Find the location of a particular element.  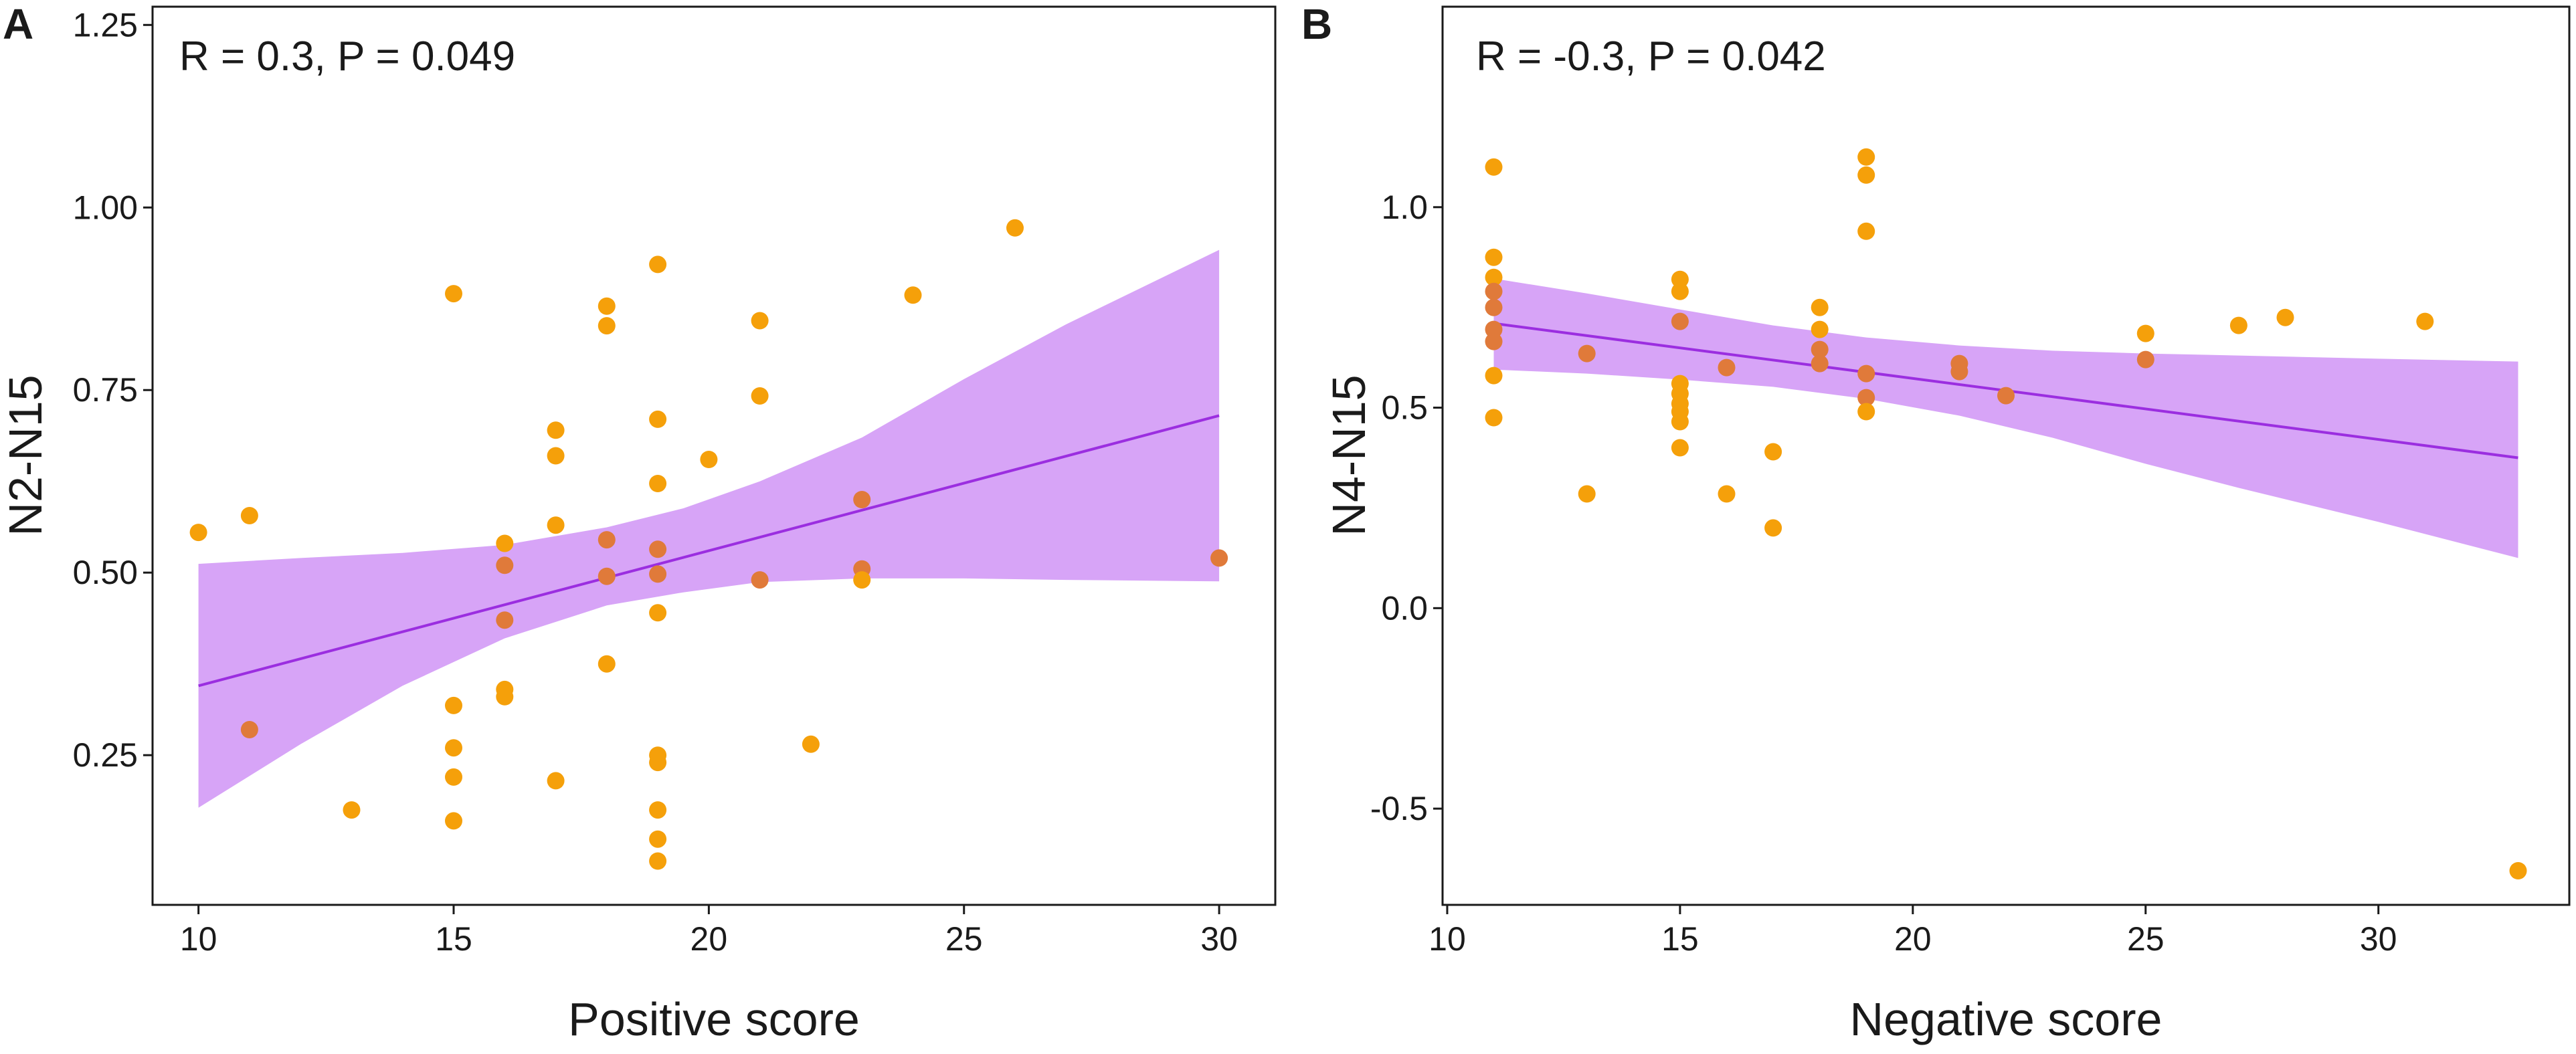

panel-a-y-axis-title: N2-N15 is located at coordinates (26, 455).